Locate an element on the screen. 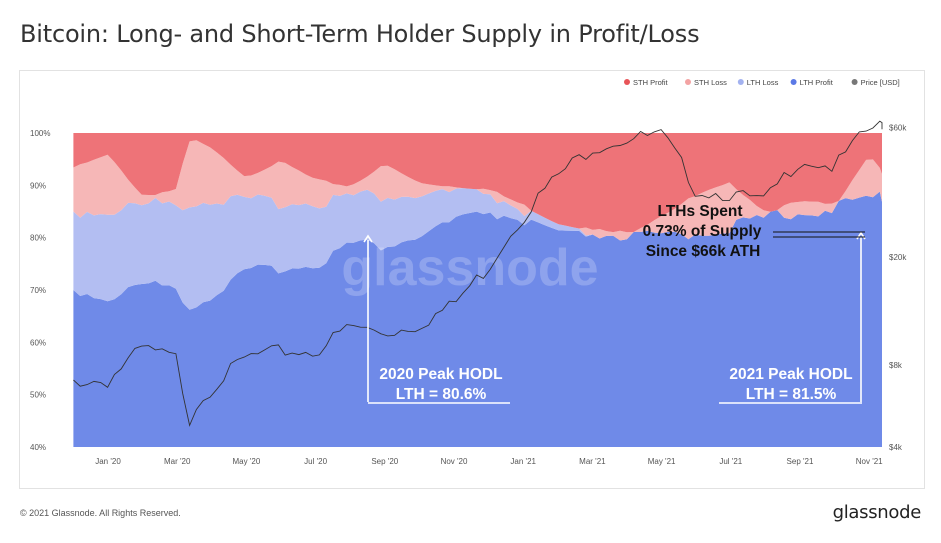 This screenshot has width=941, height=543. lths-spent-line3: Since $66k ATH is located at coordinates (703, 251).